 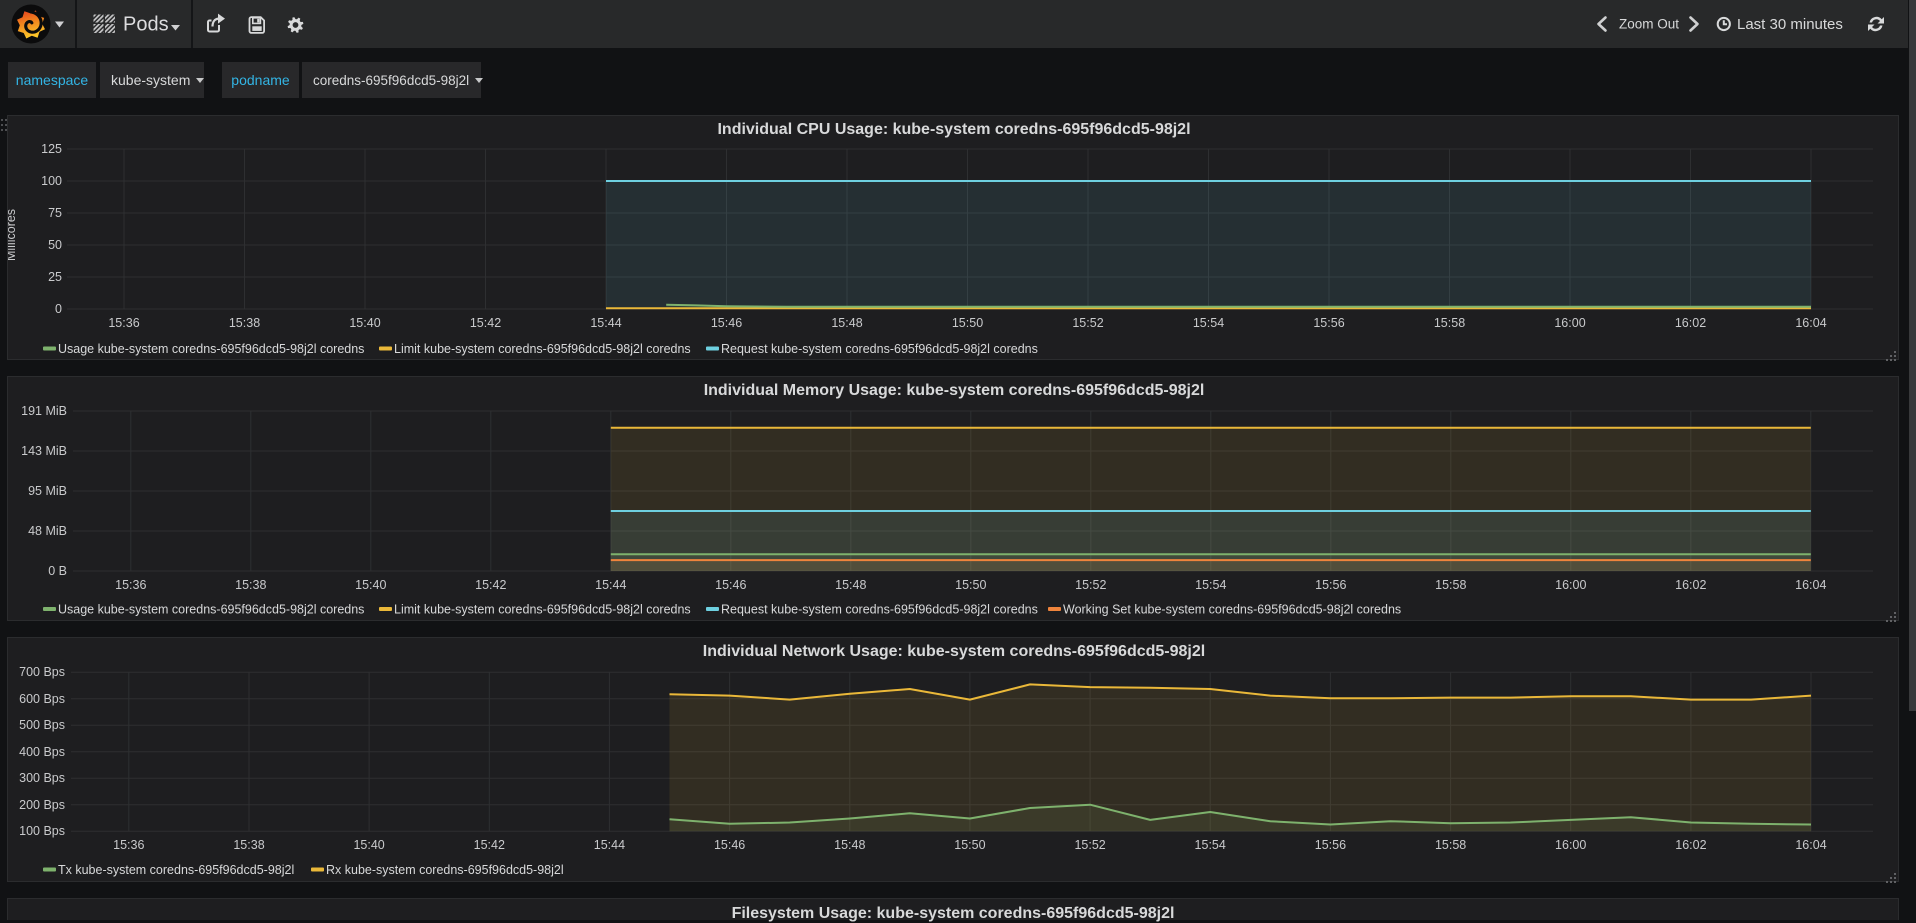 What do you see at coordinates (13, 235) in the screenshot?
I see `svg-text: Millicores` at bounding box center [13, 235].